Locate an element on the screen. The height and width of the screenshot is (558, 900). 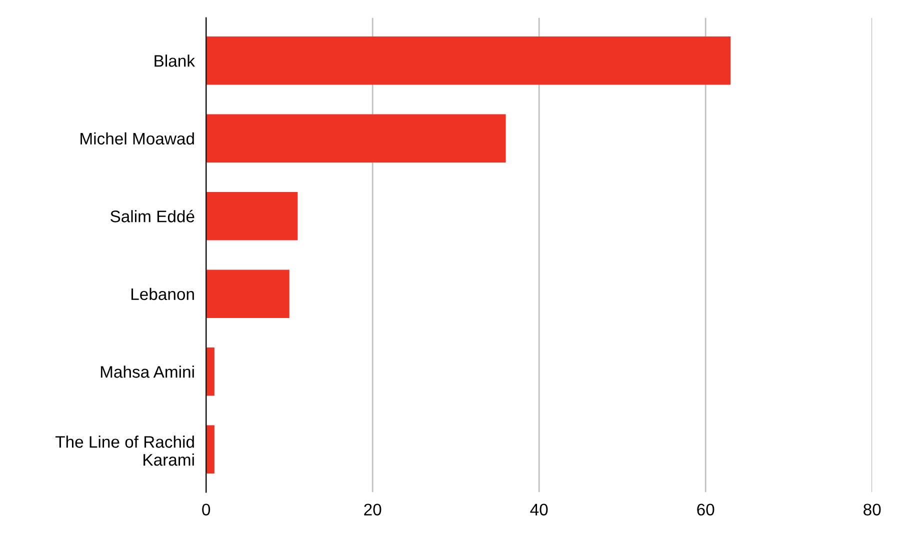
y-tick-label: Michel Moawad is located at coordinates (137, 138).